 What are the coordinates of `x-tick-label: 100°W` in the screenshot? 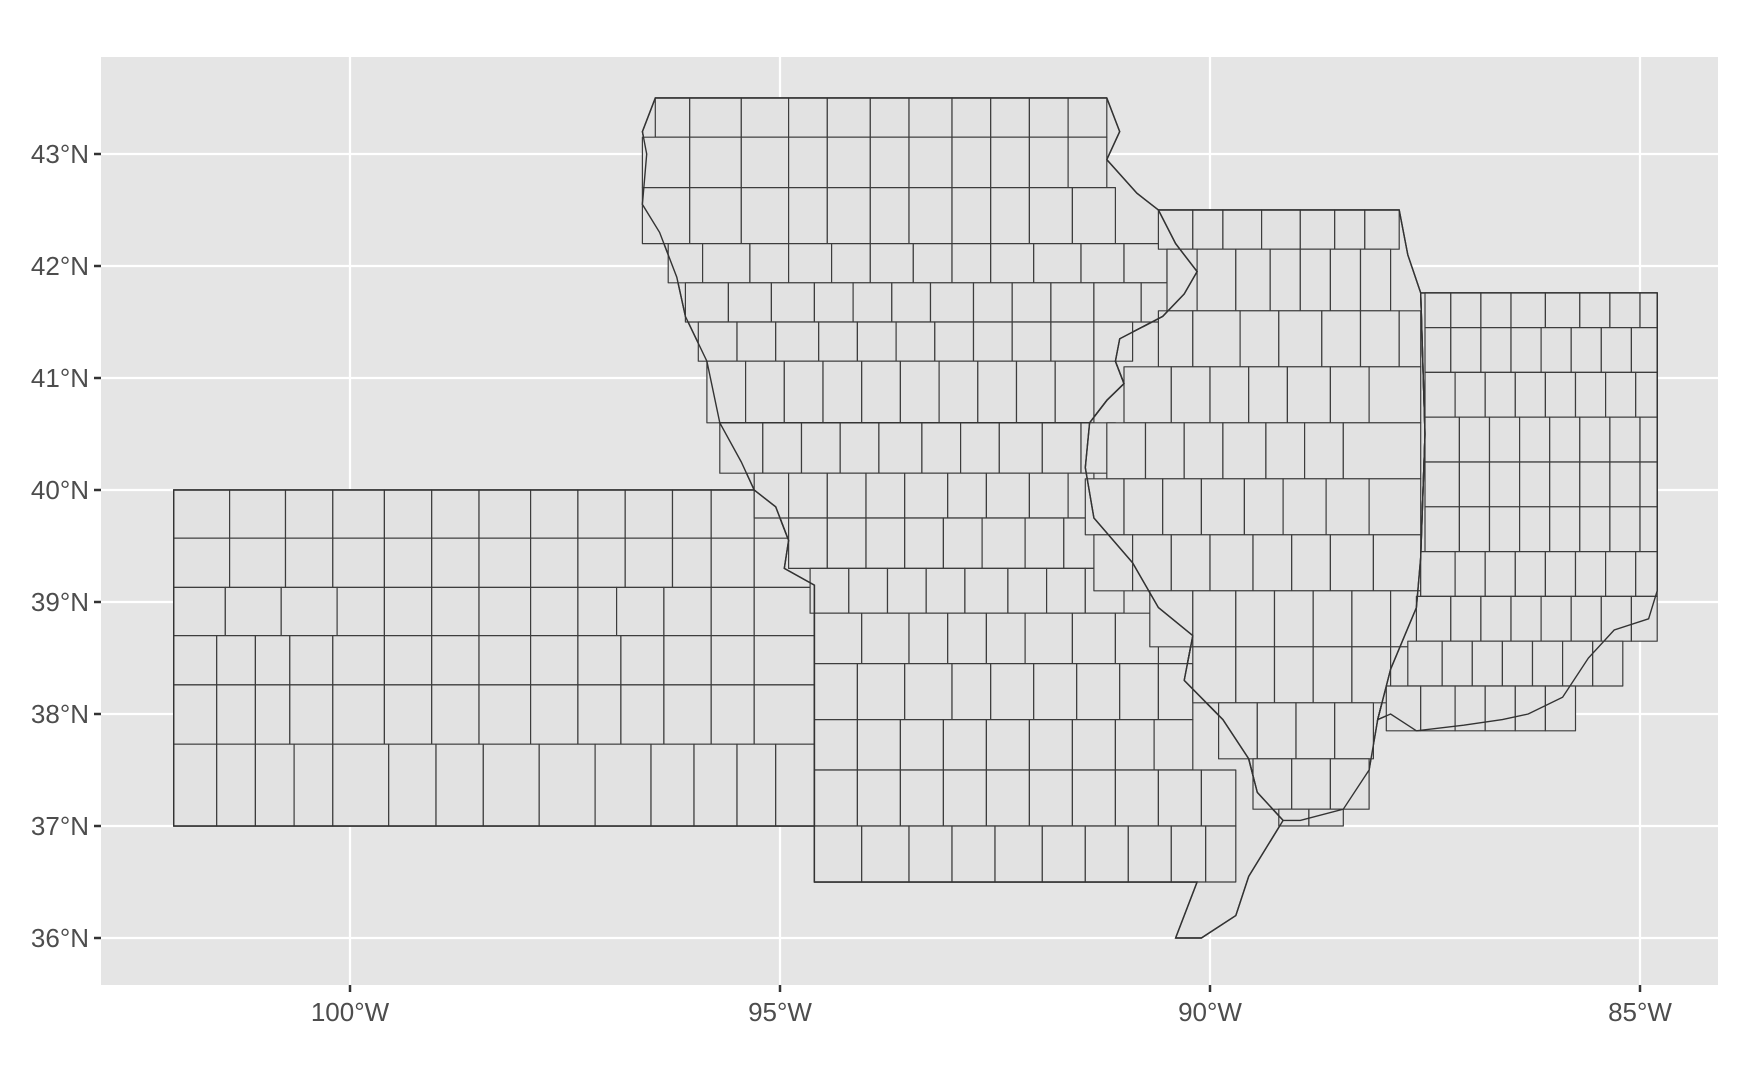 It's located at (350, 1012).